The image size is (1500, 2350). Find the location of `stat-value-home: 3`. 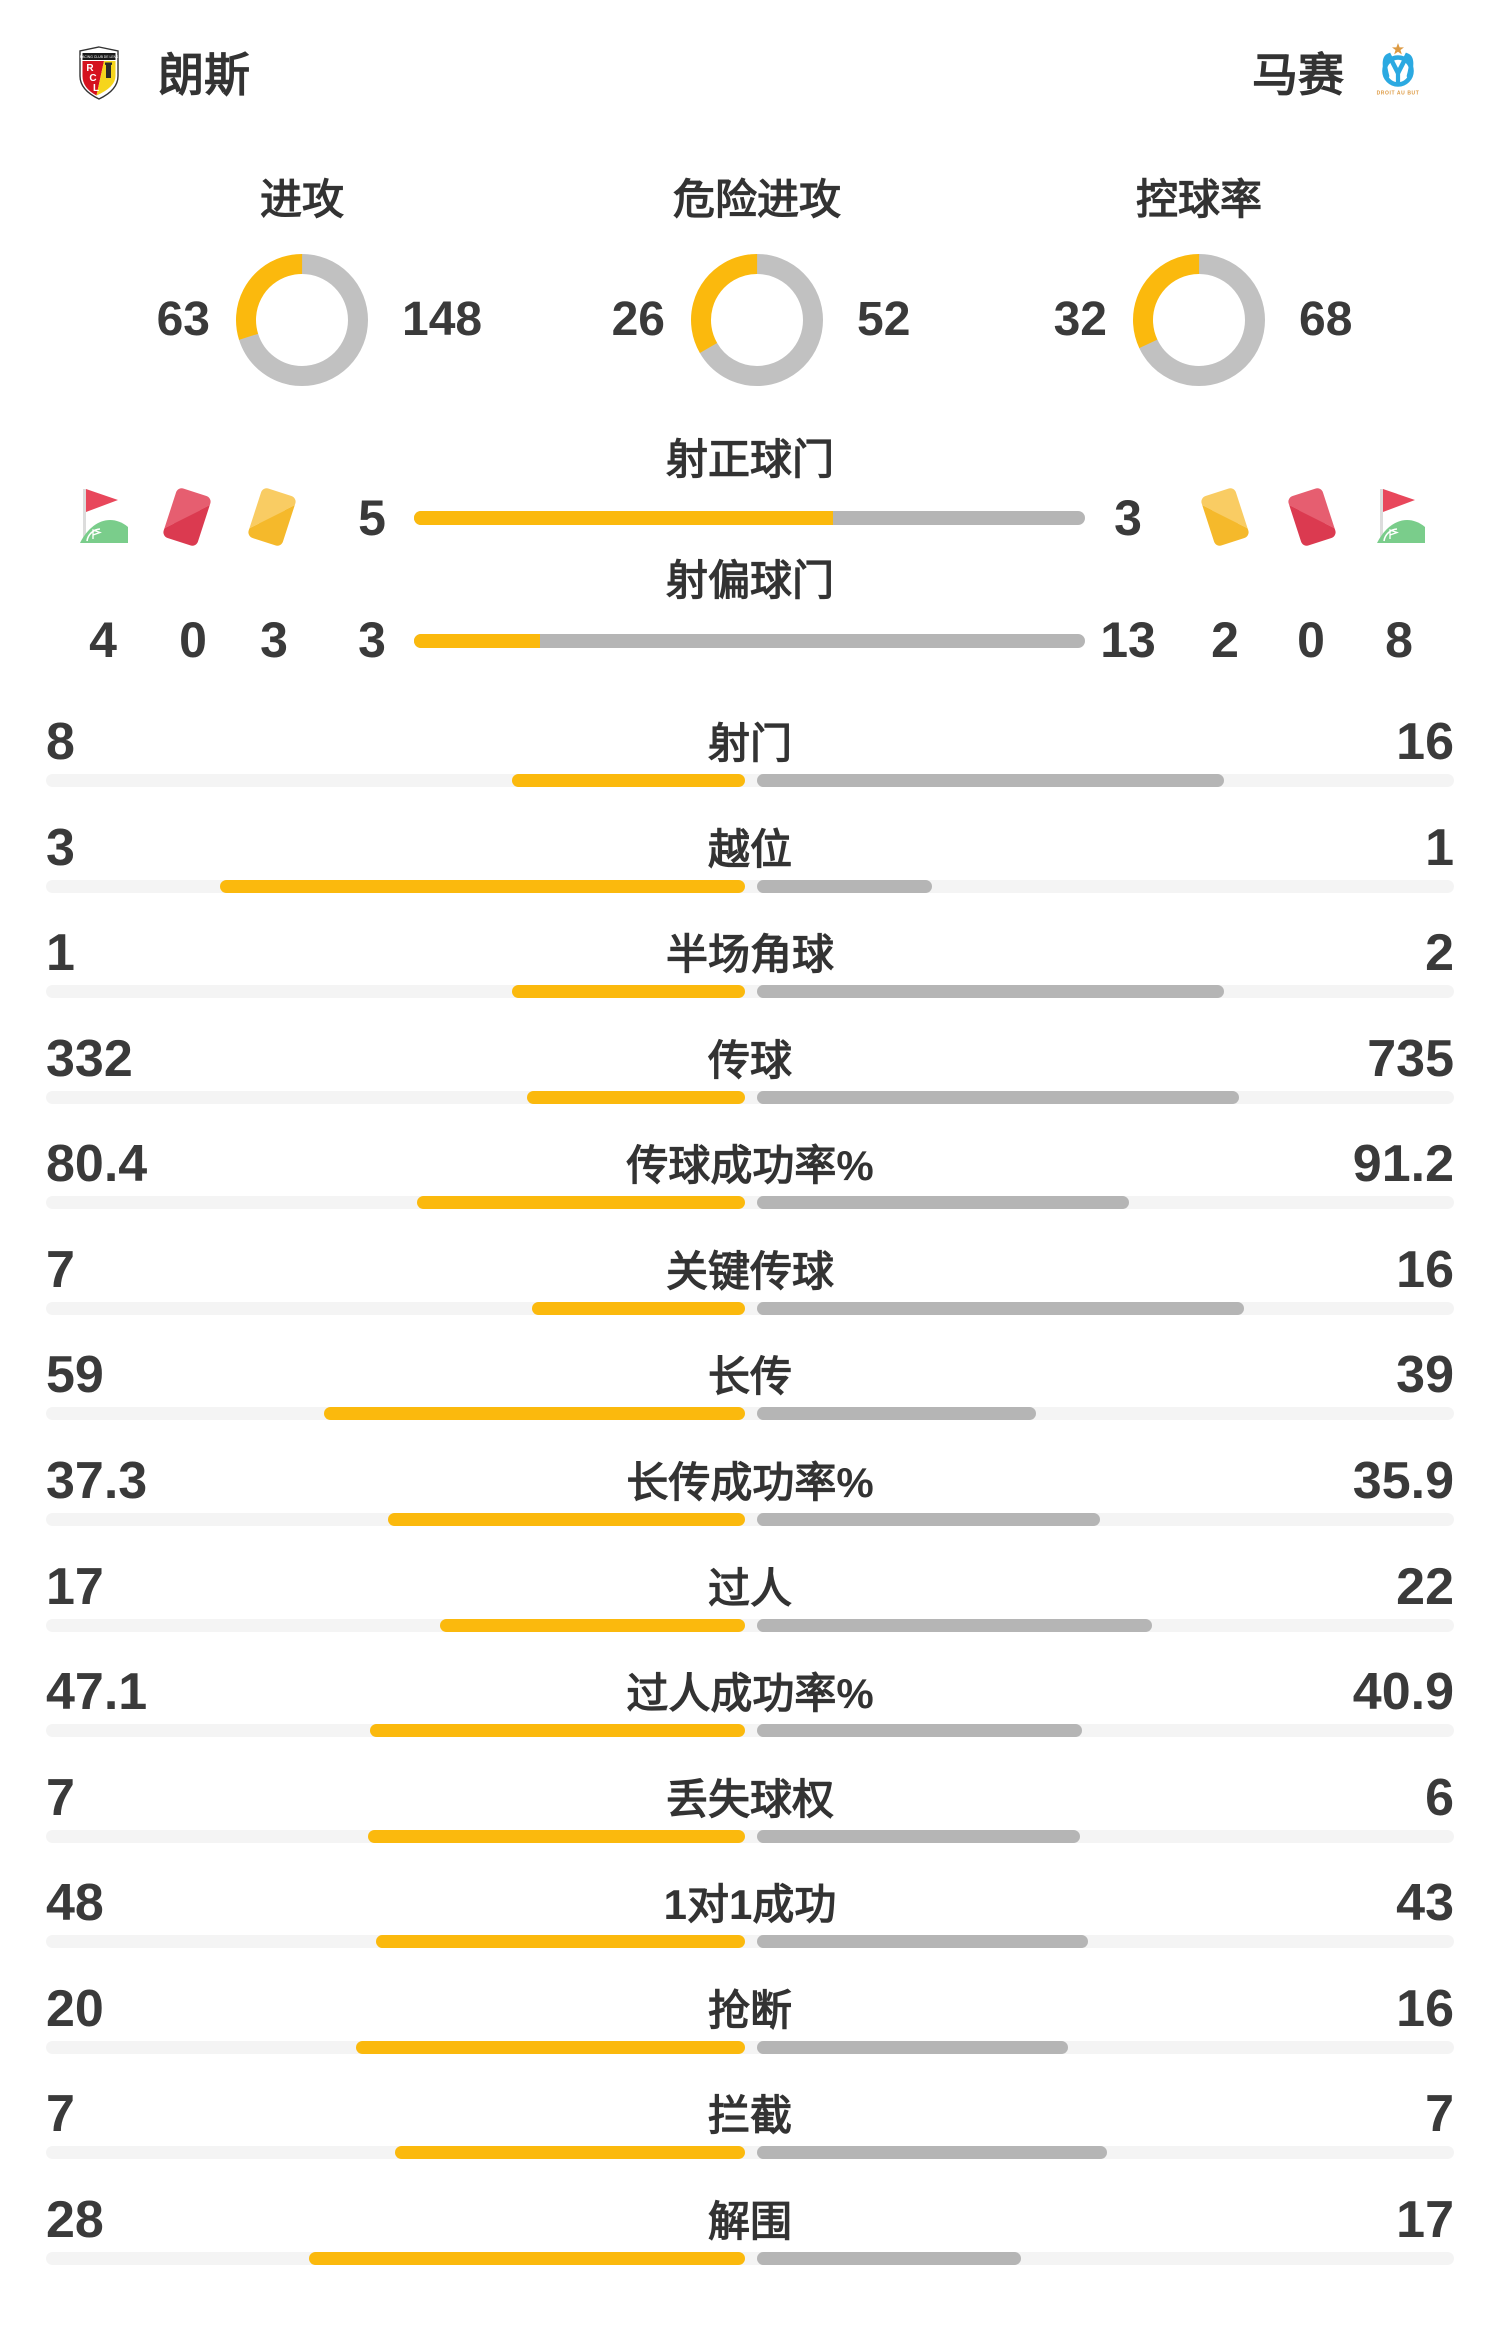

stat-value-home: 3 is located at coordinates (60, 847).